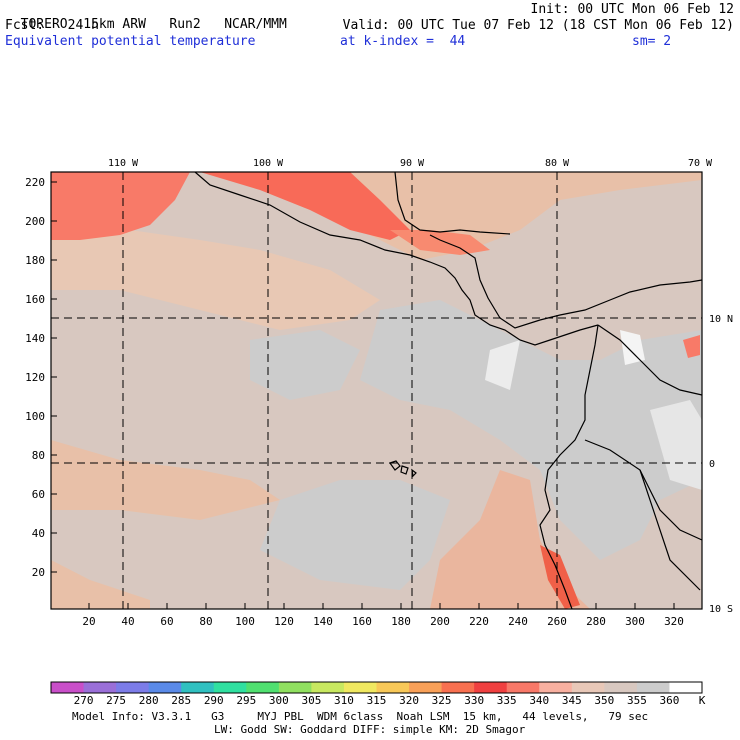 Image resolution: width=740 pixels, height=740 pixels. Describe the element at coordinates (479, 621) in the screenshot. I see `x-tick-label: 220` at that location.